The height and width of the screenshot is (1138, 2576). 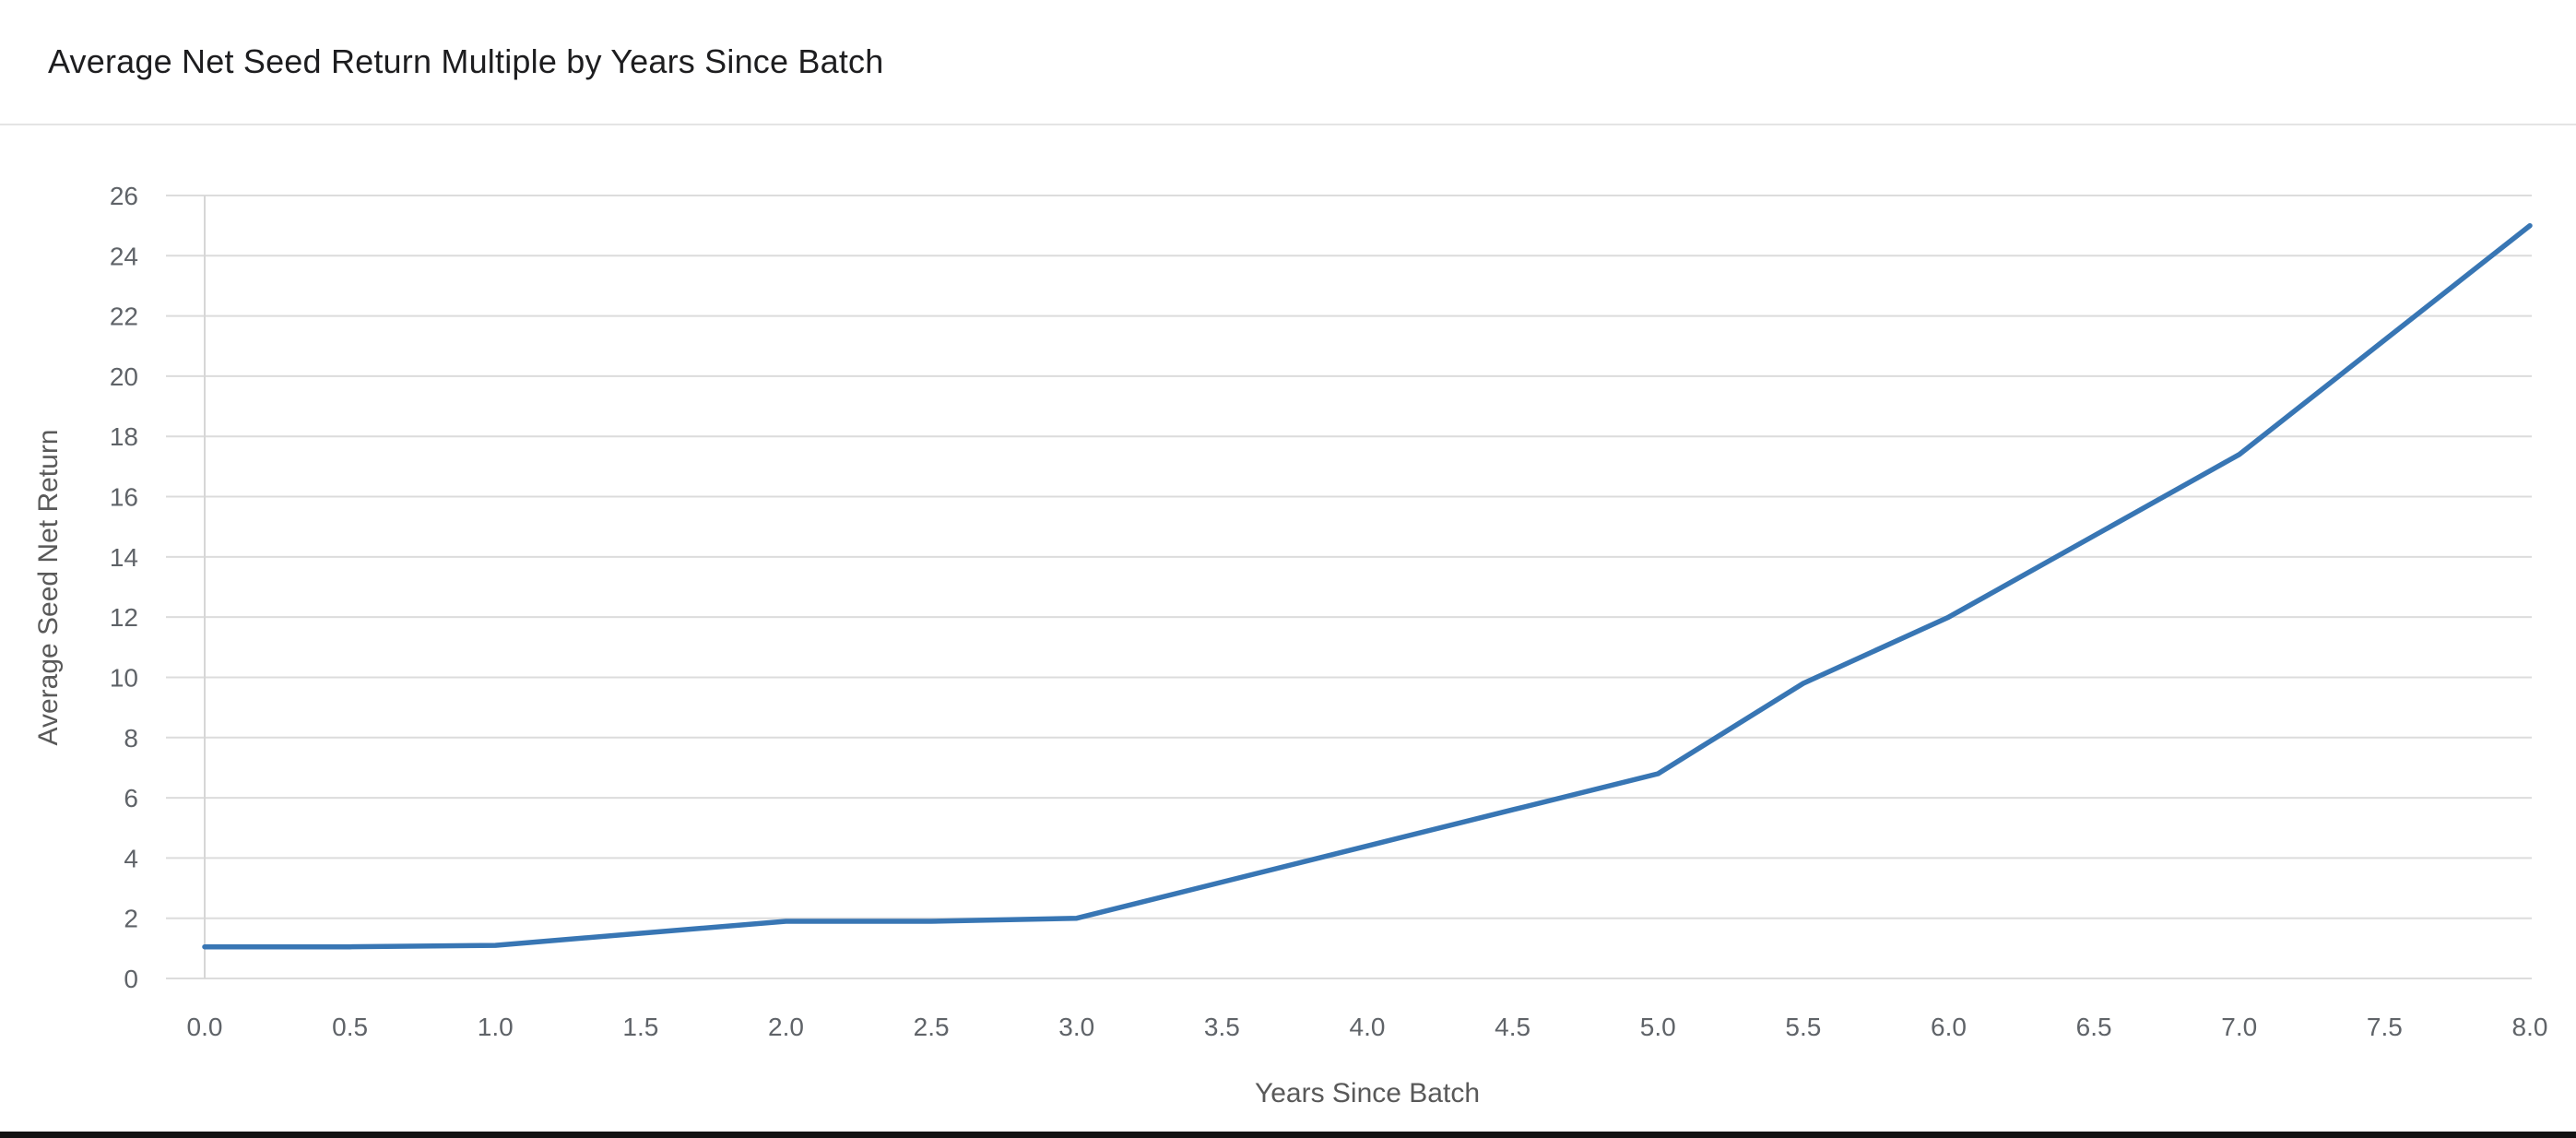 I want to click on x-tick-label-3.0: 3.0, so click(x=1076, y=1027).